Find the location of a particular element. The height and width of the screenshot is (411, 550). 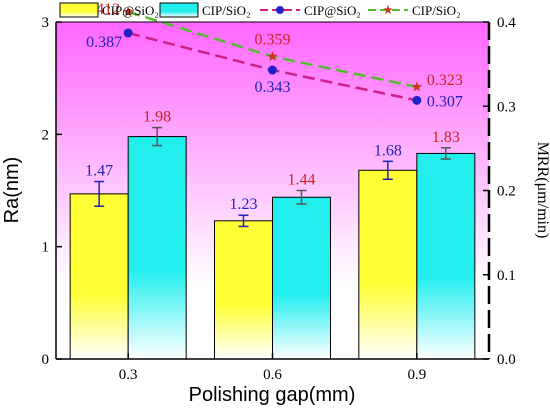

y-tick-label: 1 is located at coordinates (46, 248).